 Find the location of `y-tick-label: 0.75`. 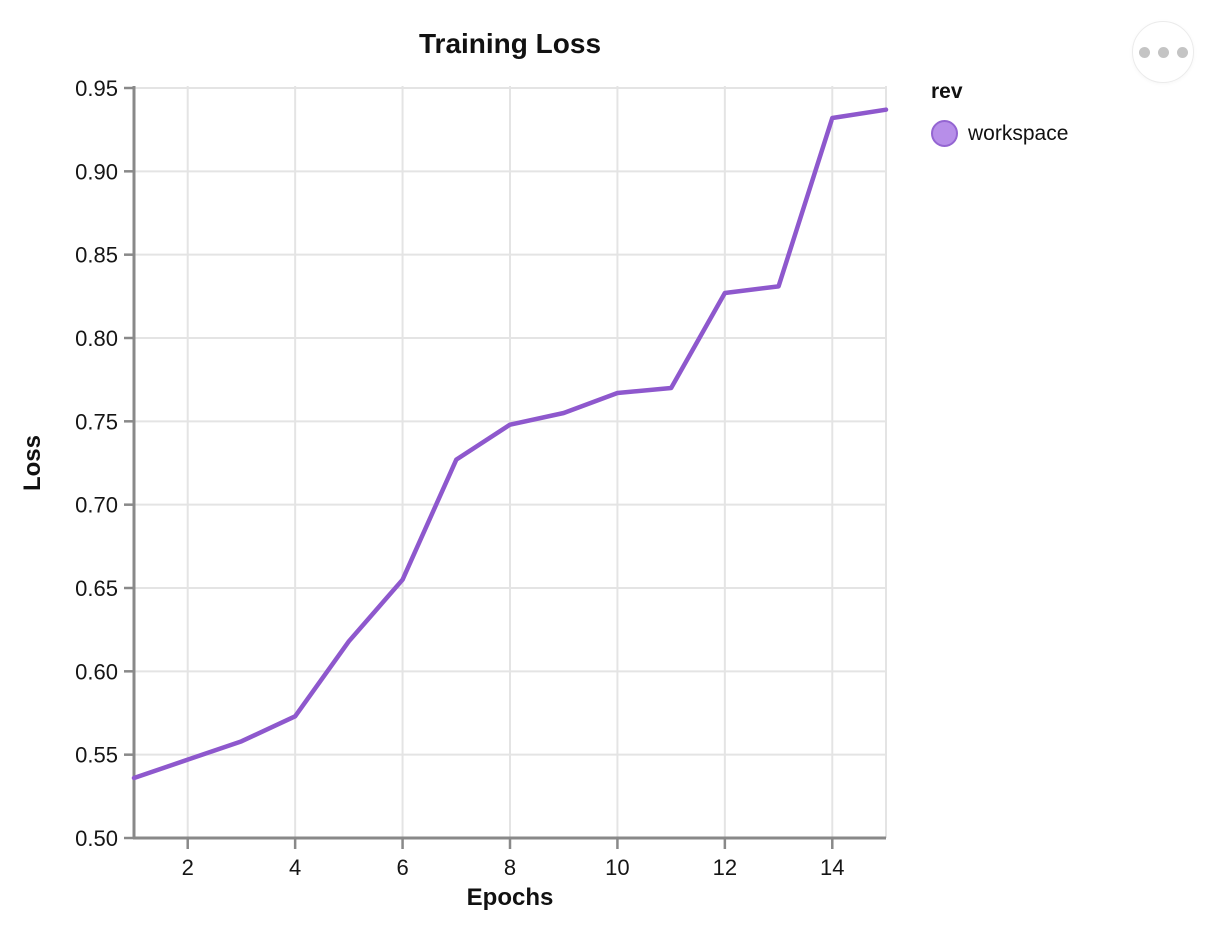

y-tick-label: 0.75 is located at coordinates (96, 421).